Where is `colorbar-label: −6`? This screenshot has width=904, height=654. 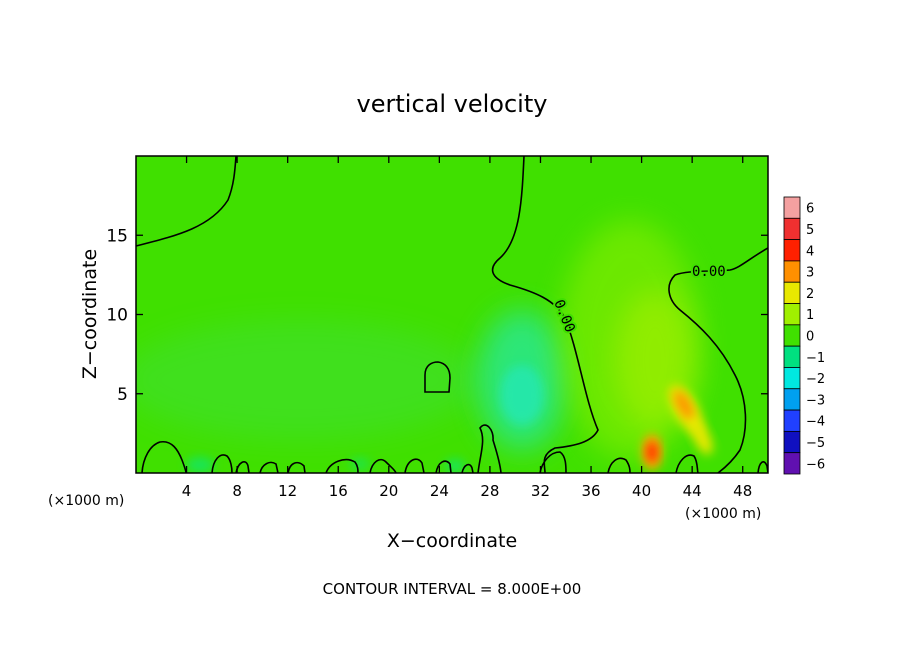
colorbar-label: −6 is located at coordinates (815, 464).